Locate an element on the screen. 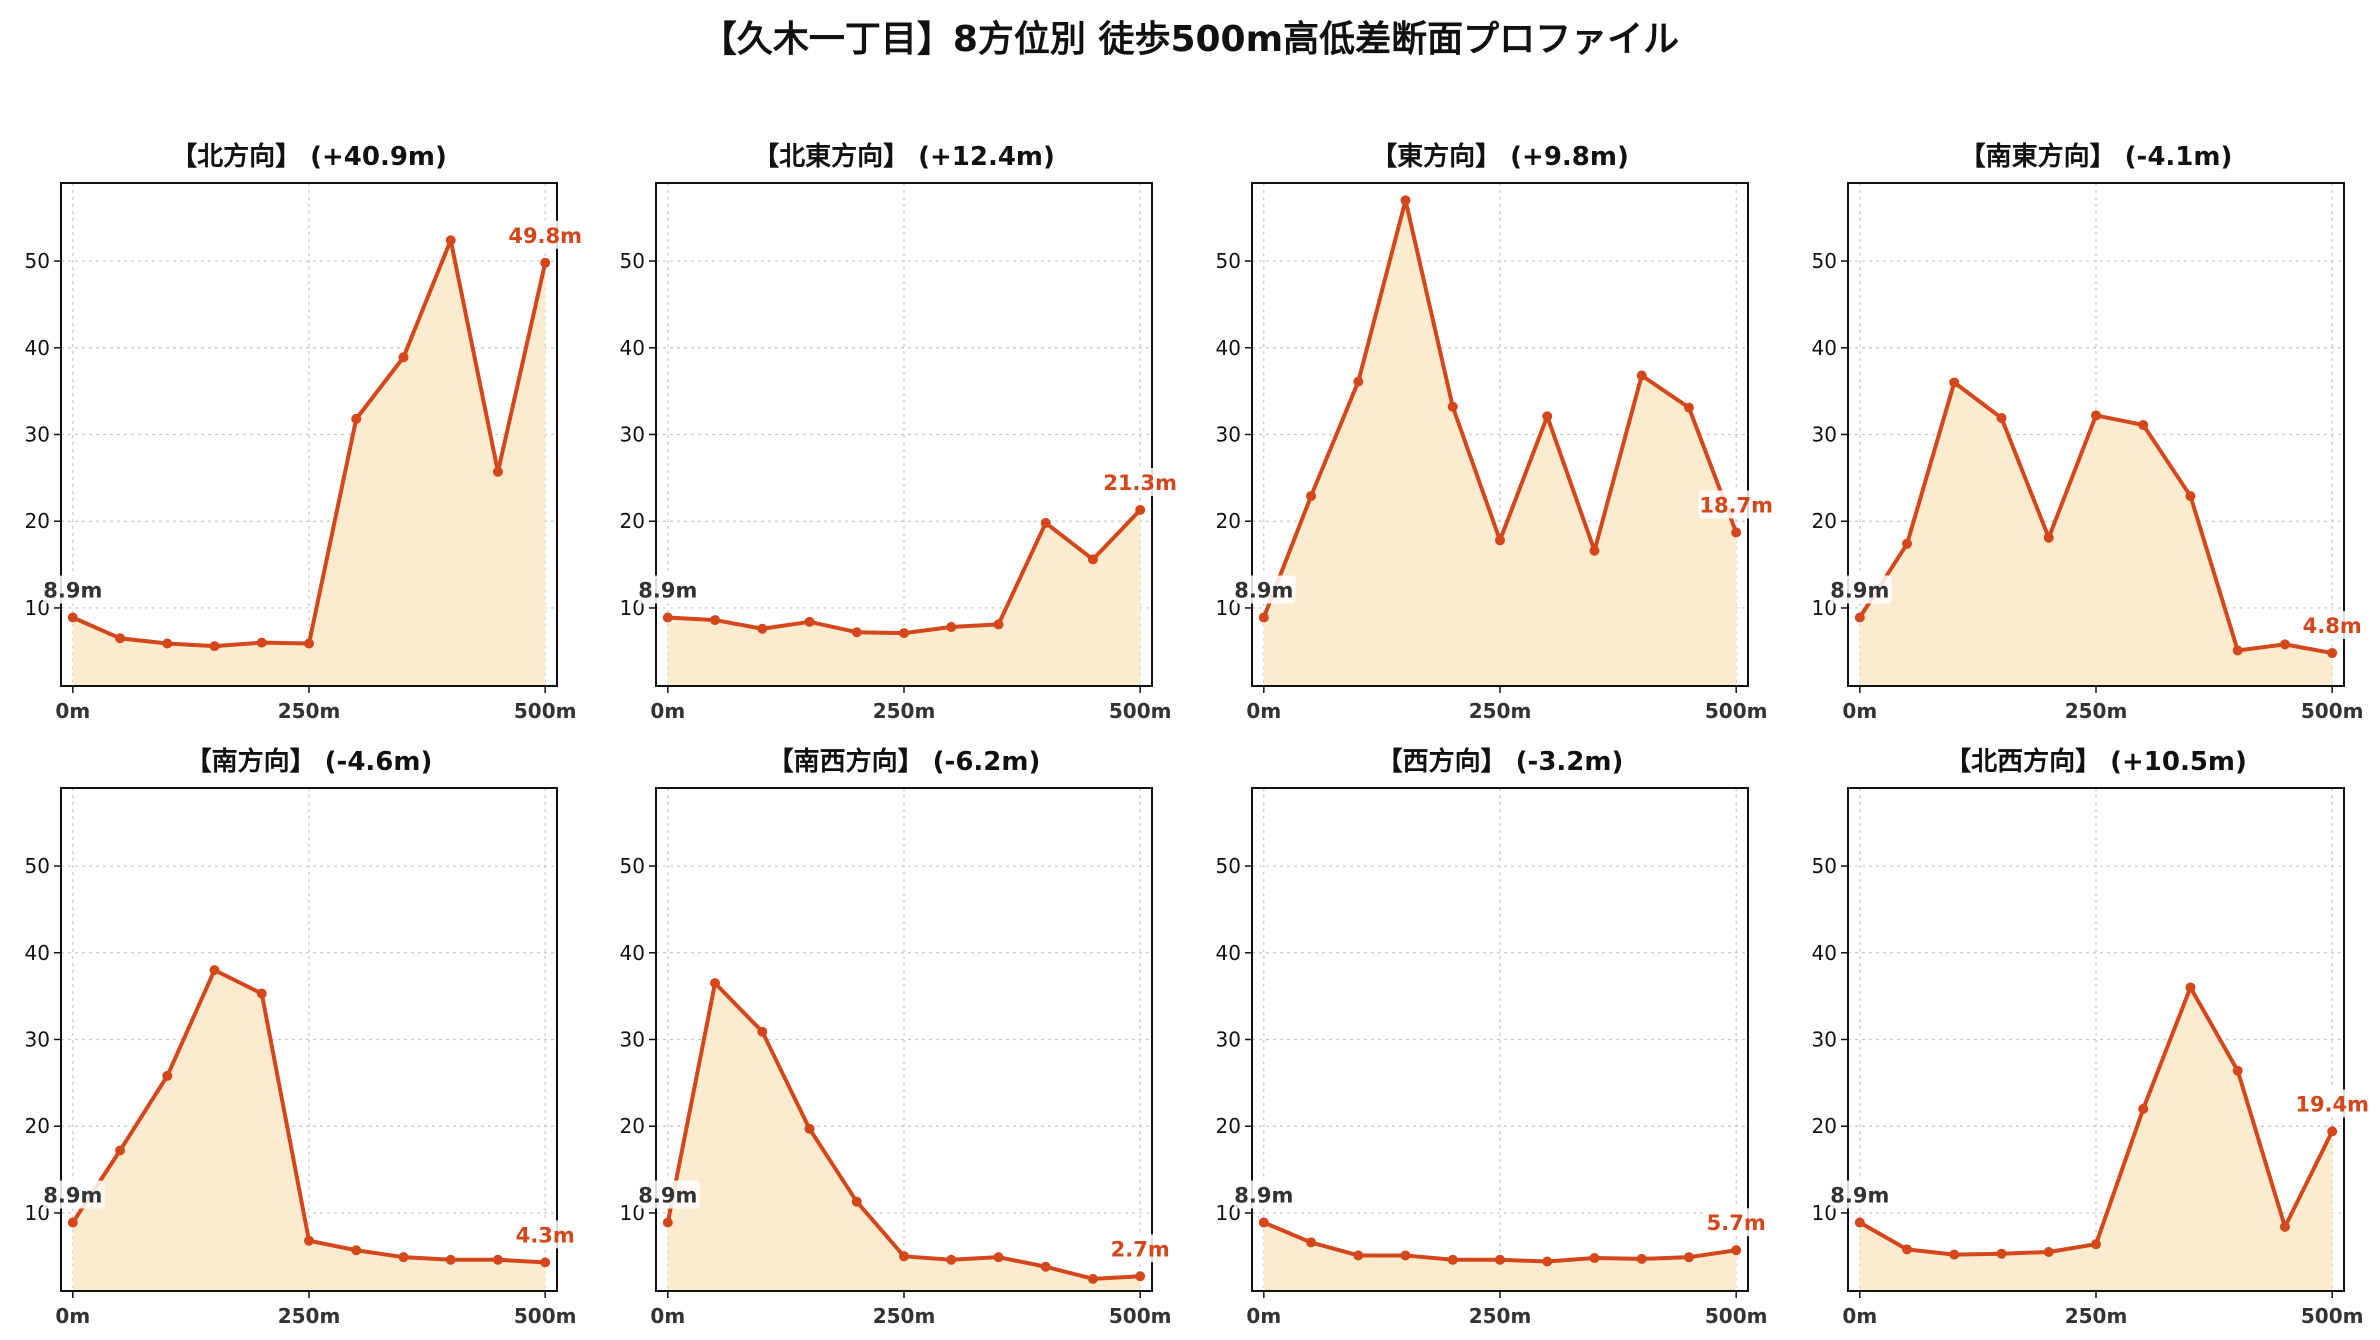 The image size is (2380, 1340). start-value-label: 8.9m is located at coordinates (1263, 590).